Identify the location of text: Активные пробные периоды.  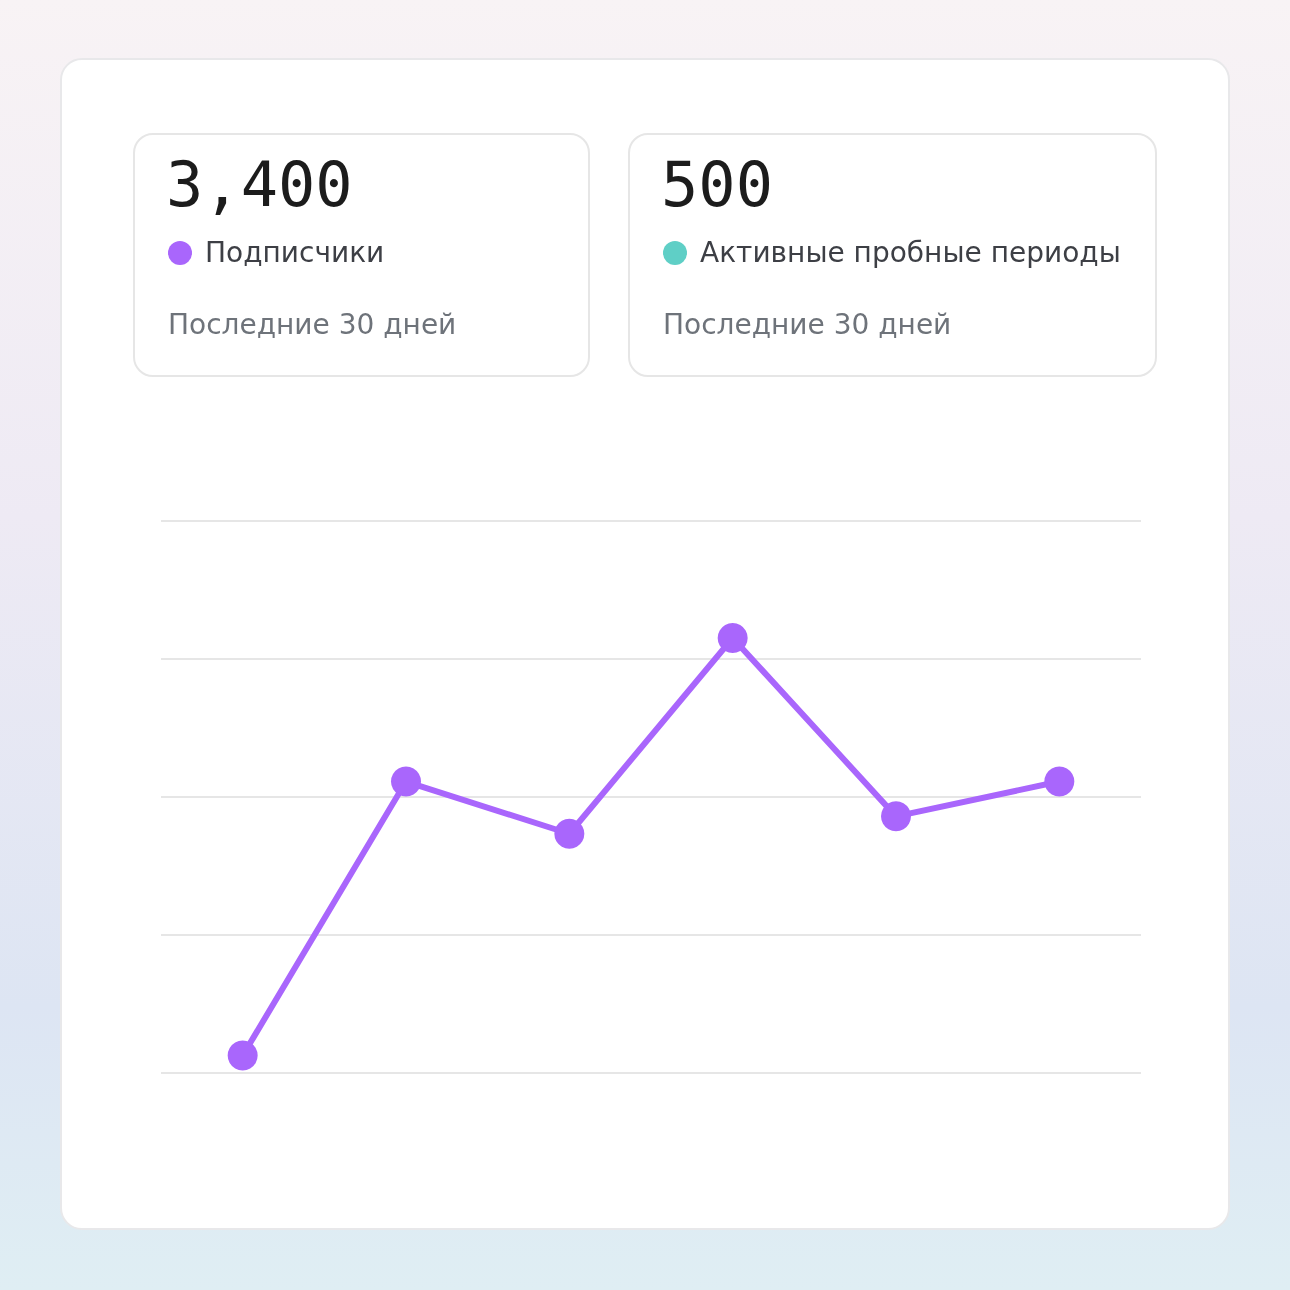
(910, 252).